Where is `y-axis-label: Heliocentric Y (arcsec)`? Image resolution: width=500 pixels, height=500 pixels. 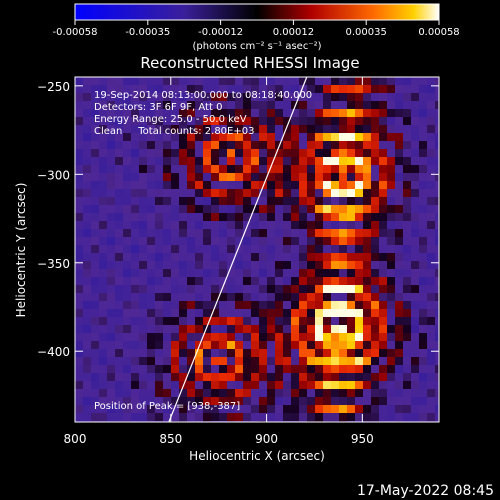
y-axis-label: Heliocentric Y (arcsec) is located at coordinates (21, 250).